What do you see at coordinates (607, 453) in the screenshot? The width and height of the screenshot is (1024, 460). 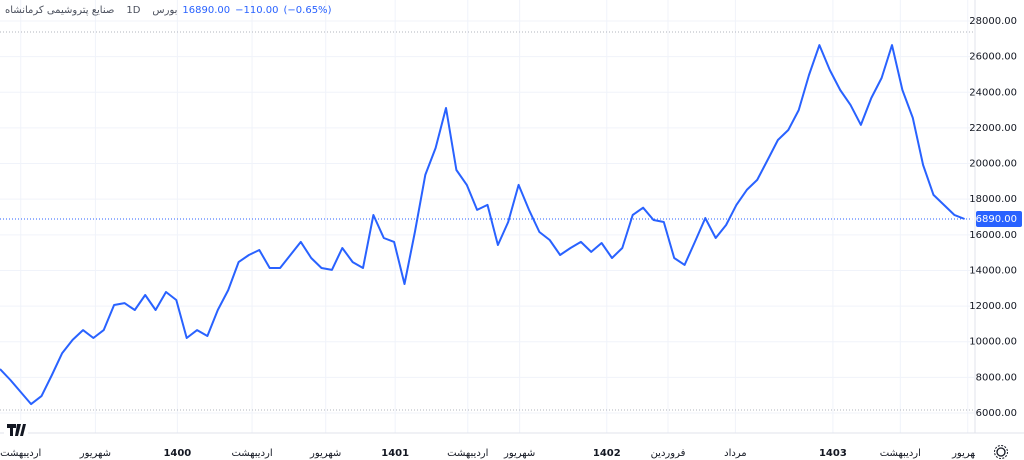 I see `x-tick-label: 1402` at bounding box center [607, 453].